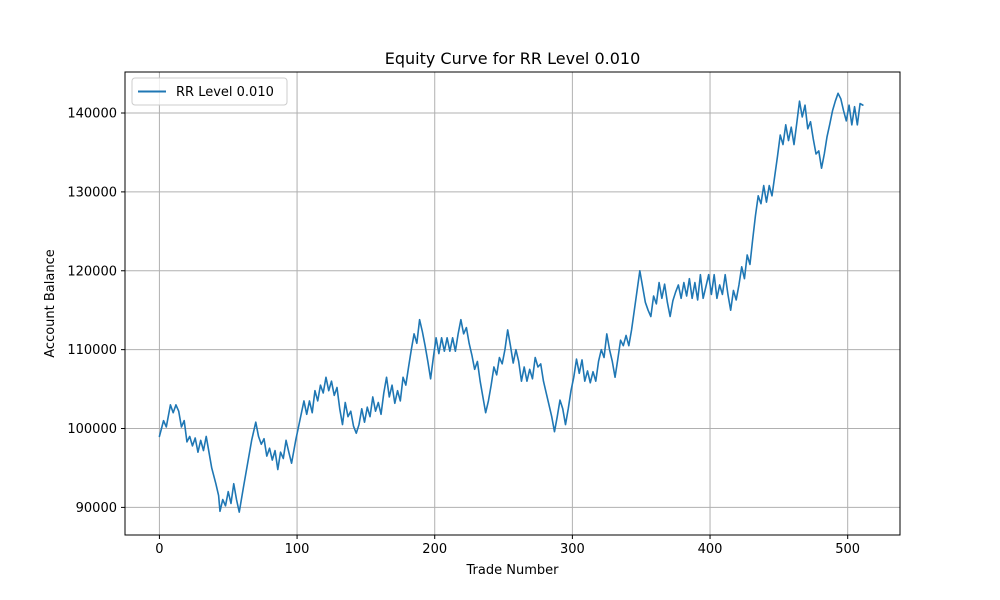  Describe the element at coordinates (847, 549) in the screenshot. I see `x-tick-label: 500` at that location.